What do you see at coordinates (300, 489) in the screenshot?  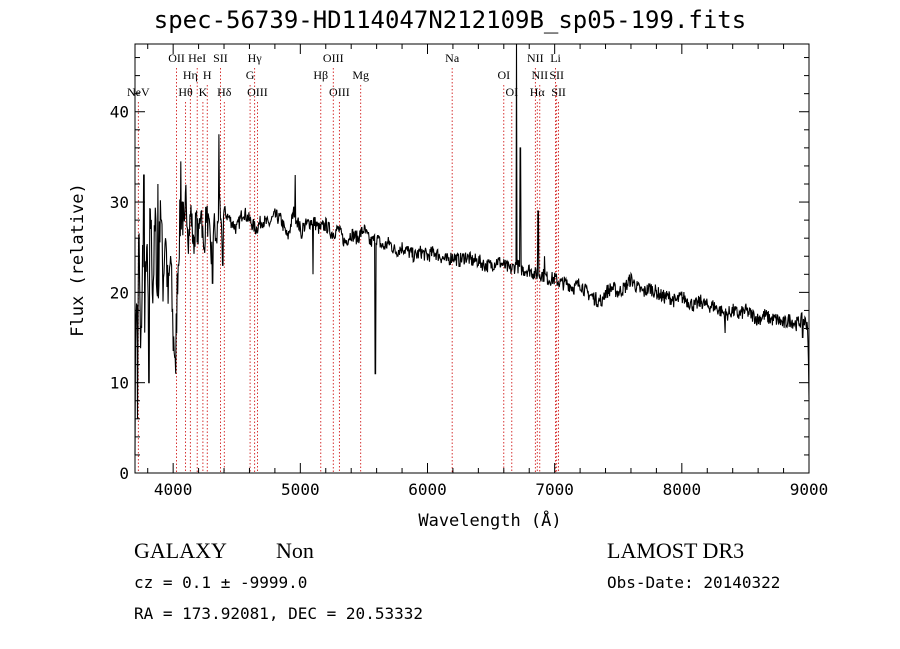 I see `x-tick-label-1: 5000` at bounding box center [300, 489].